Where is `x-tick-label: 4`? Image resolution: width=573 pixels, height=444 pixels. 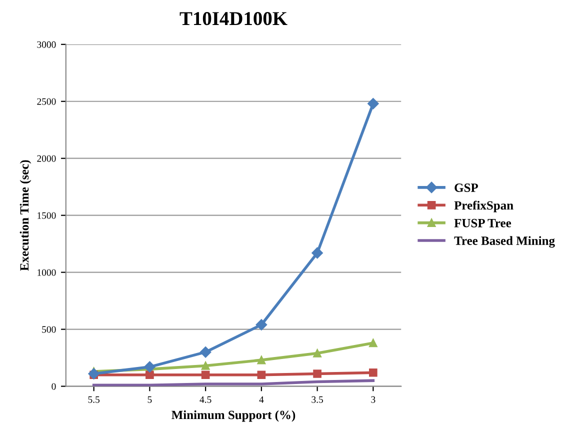
x-tick-label: 4 is located at coordinates (261, 399).